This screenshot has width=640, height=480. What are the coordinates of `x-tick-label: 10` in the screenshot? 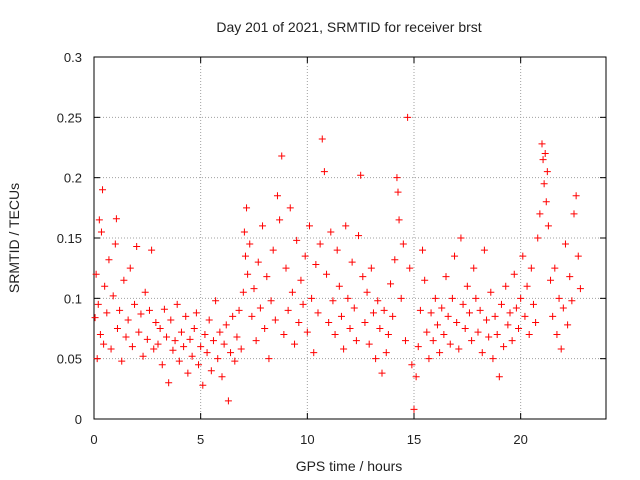 It's located at (307, 439).